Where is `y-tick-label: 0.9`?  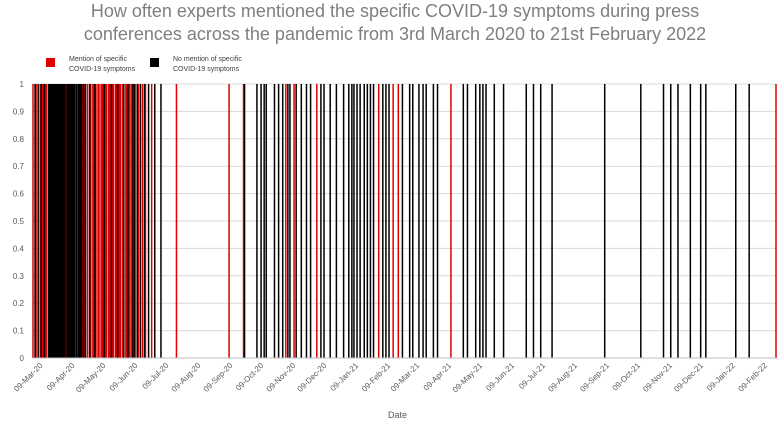
y-tick-label: 0.9 is located at coordinates (19, 111).